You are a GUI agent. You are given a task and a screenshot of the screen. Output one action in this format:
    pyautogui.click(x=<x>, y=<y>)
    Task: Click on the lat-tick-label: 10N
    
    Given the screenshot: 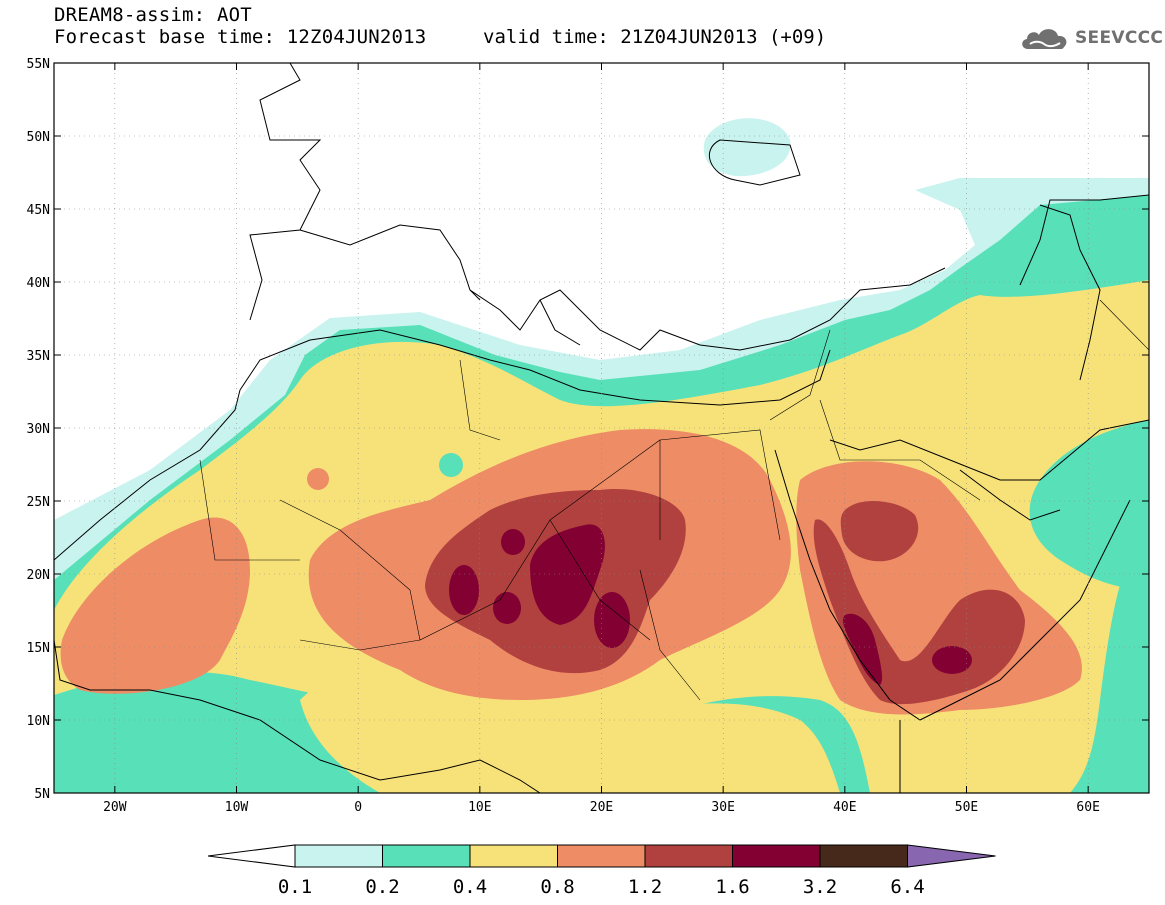 What is the action you would take?
    pyautogui.click(x=38, y=721)
    